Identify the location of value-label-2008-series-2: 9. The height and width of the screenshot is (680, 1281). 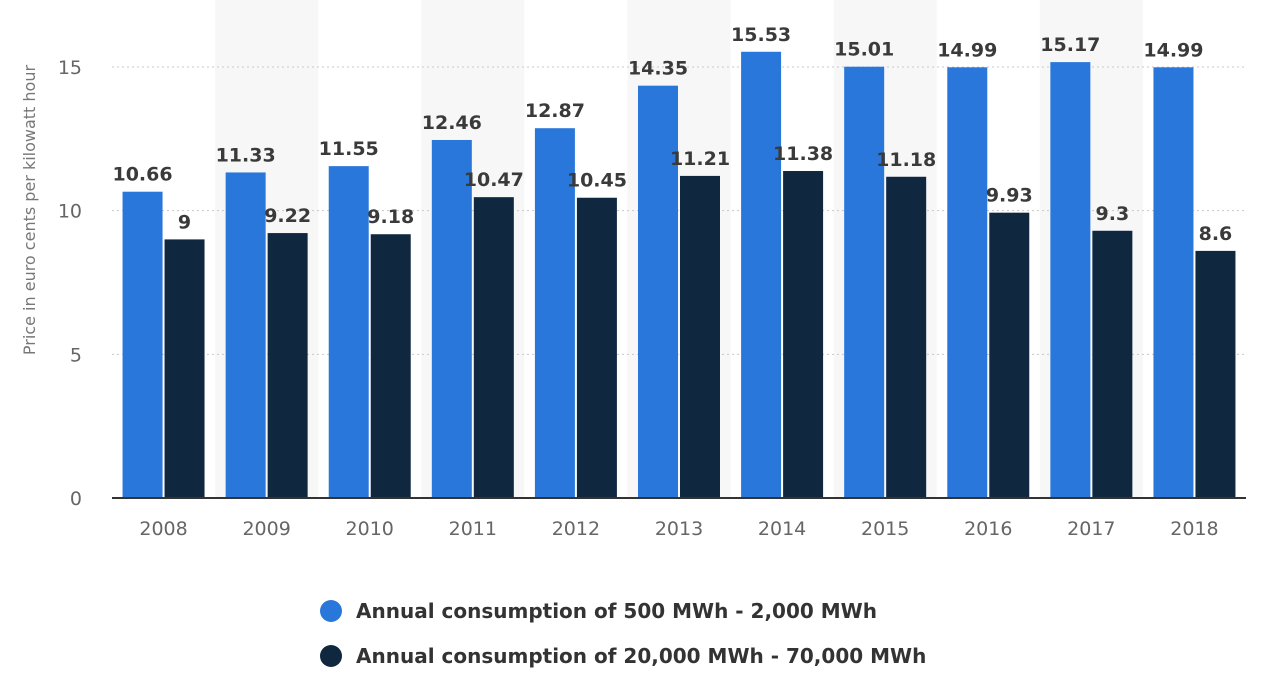
(184, 222).